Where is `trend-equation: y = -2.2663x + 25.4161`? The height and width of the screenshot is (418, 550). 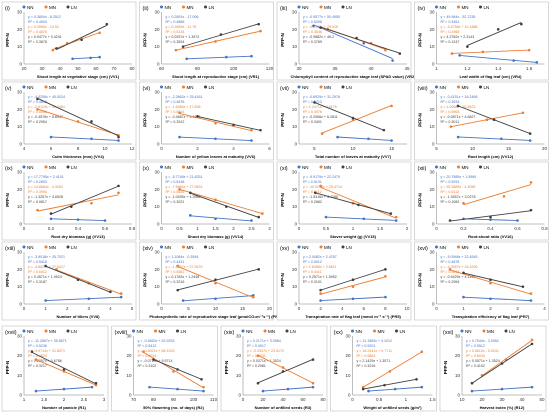 trend-equation: y = -2.2663x + 25.4161 is located at coordinates (184, 97).